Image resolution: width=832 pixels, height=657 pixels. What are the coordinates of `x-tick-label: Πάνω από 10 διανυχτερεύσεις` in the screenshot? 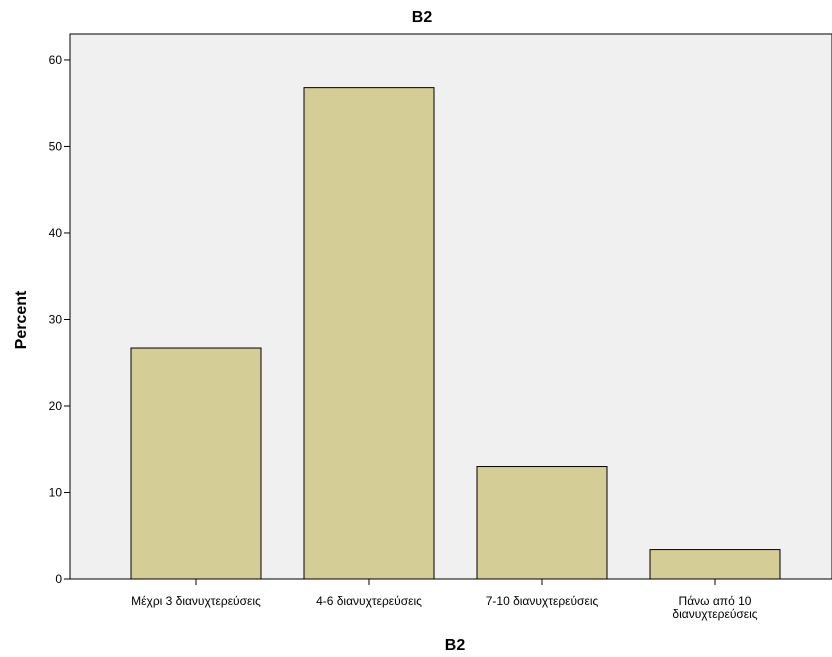 It's located at (714, 607).